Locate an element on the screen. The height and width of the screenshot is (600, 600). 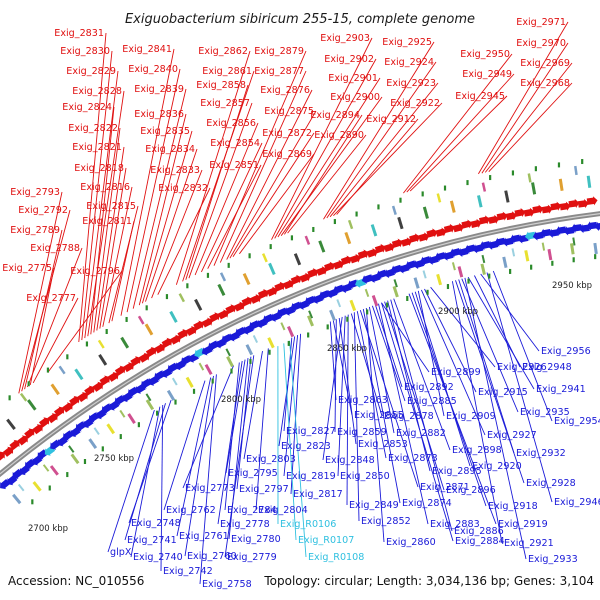
forward-gene-label: Exig_2876 is located at coordinates (285, 90).